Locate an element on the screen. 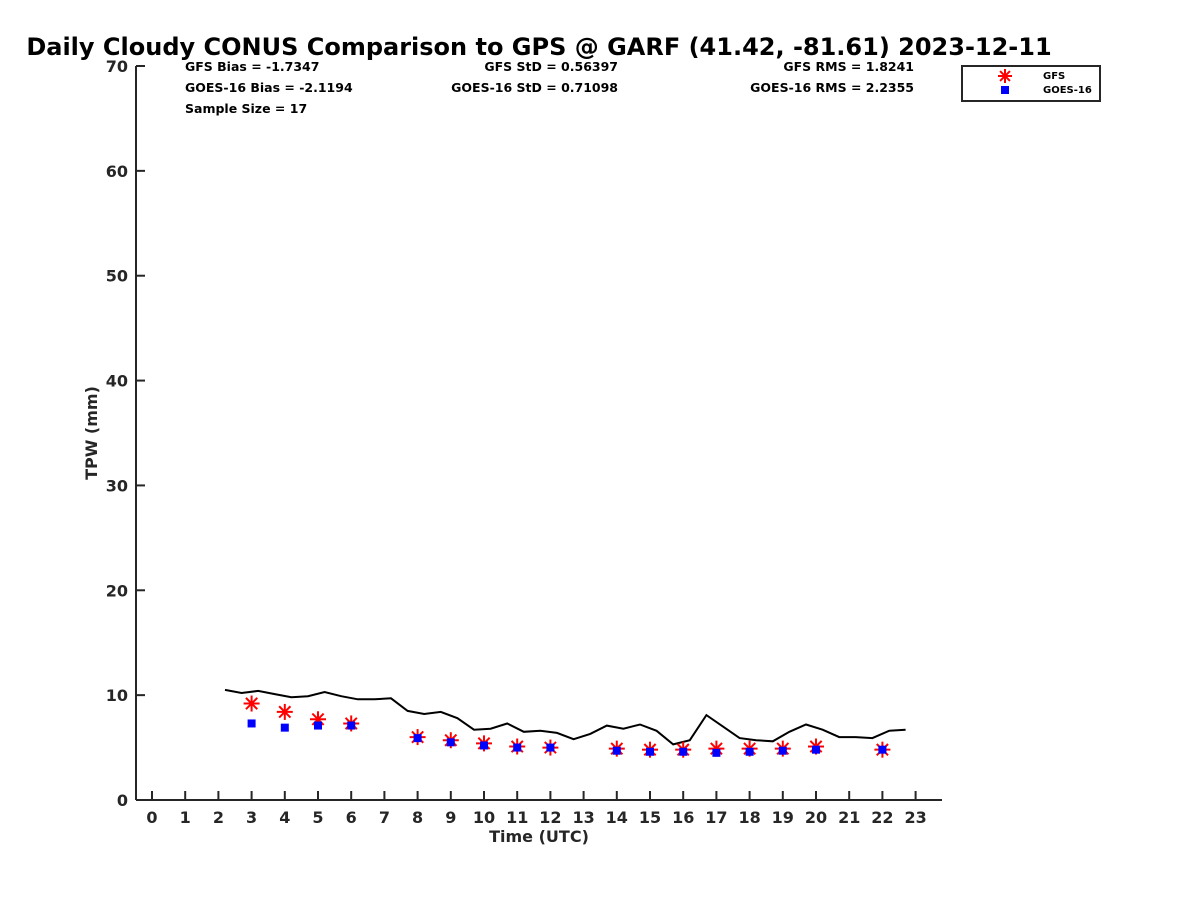 The width and height of the screenshot is (1200, 900). x-tick-label: 1 is located at coordinates (185, 817).